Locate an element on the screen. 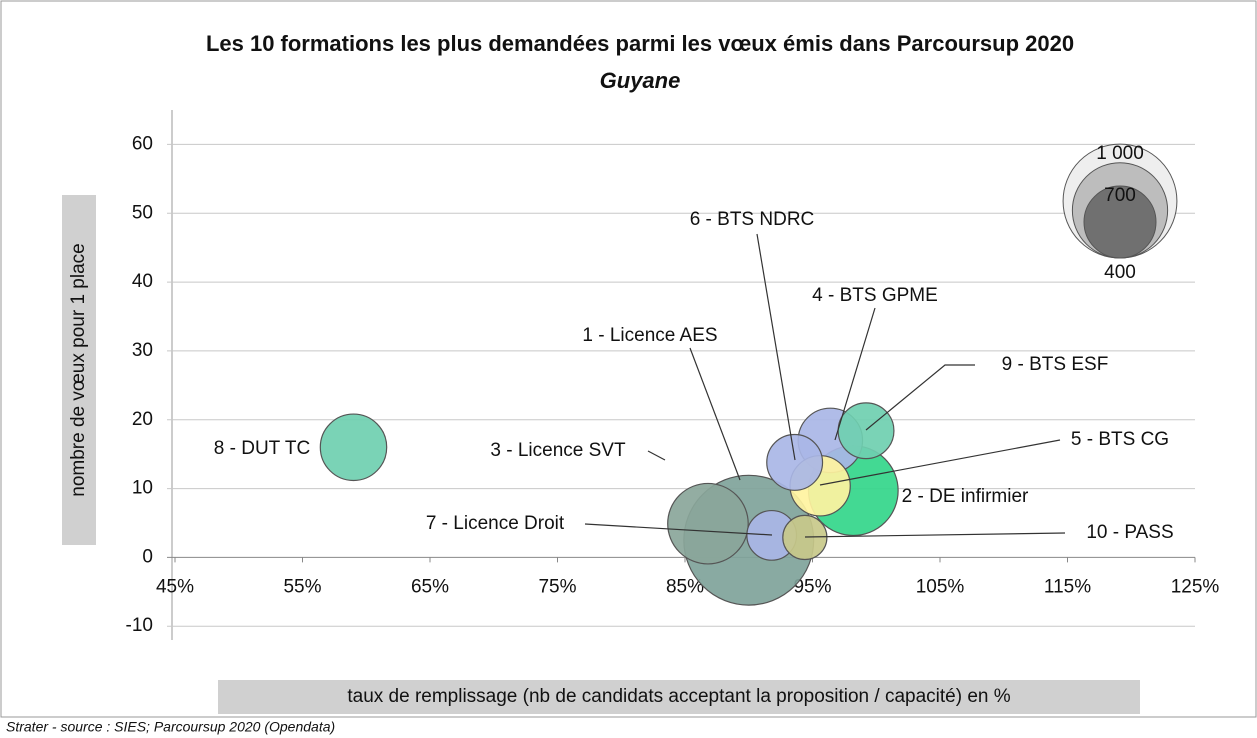 The height and width of the screenshot is (738, 1257). x-tick-label: 55% is located at coordinates (302, 586).